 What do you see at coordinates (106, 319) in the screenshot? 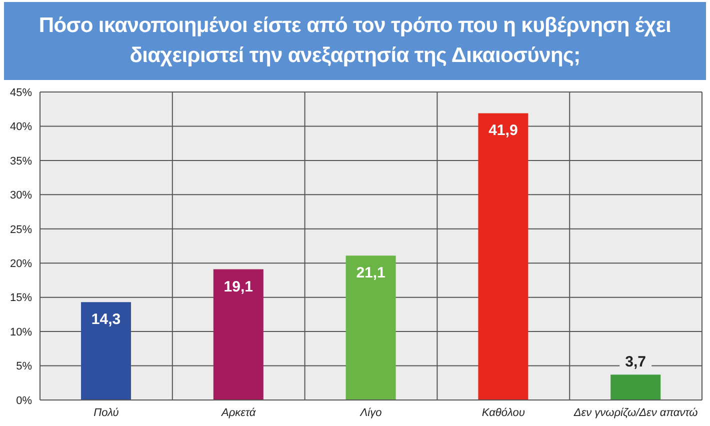
I see `data-label: 14,3` at bounding box center [106, 319].